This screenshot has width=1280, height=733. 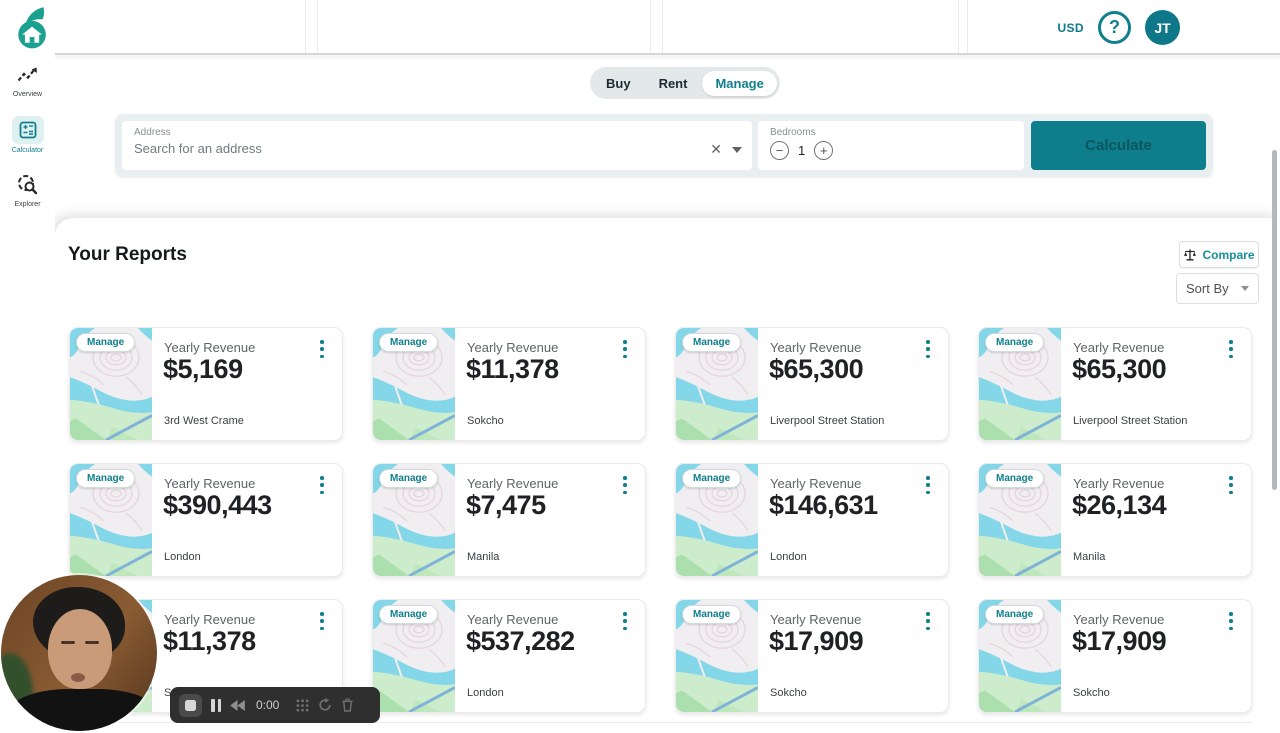 I want to click on bedrooms-stepper: − 1 +, so click(x=891, y=150).